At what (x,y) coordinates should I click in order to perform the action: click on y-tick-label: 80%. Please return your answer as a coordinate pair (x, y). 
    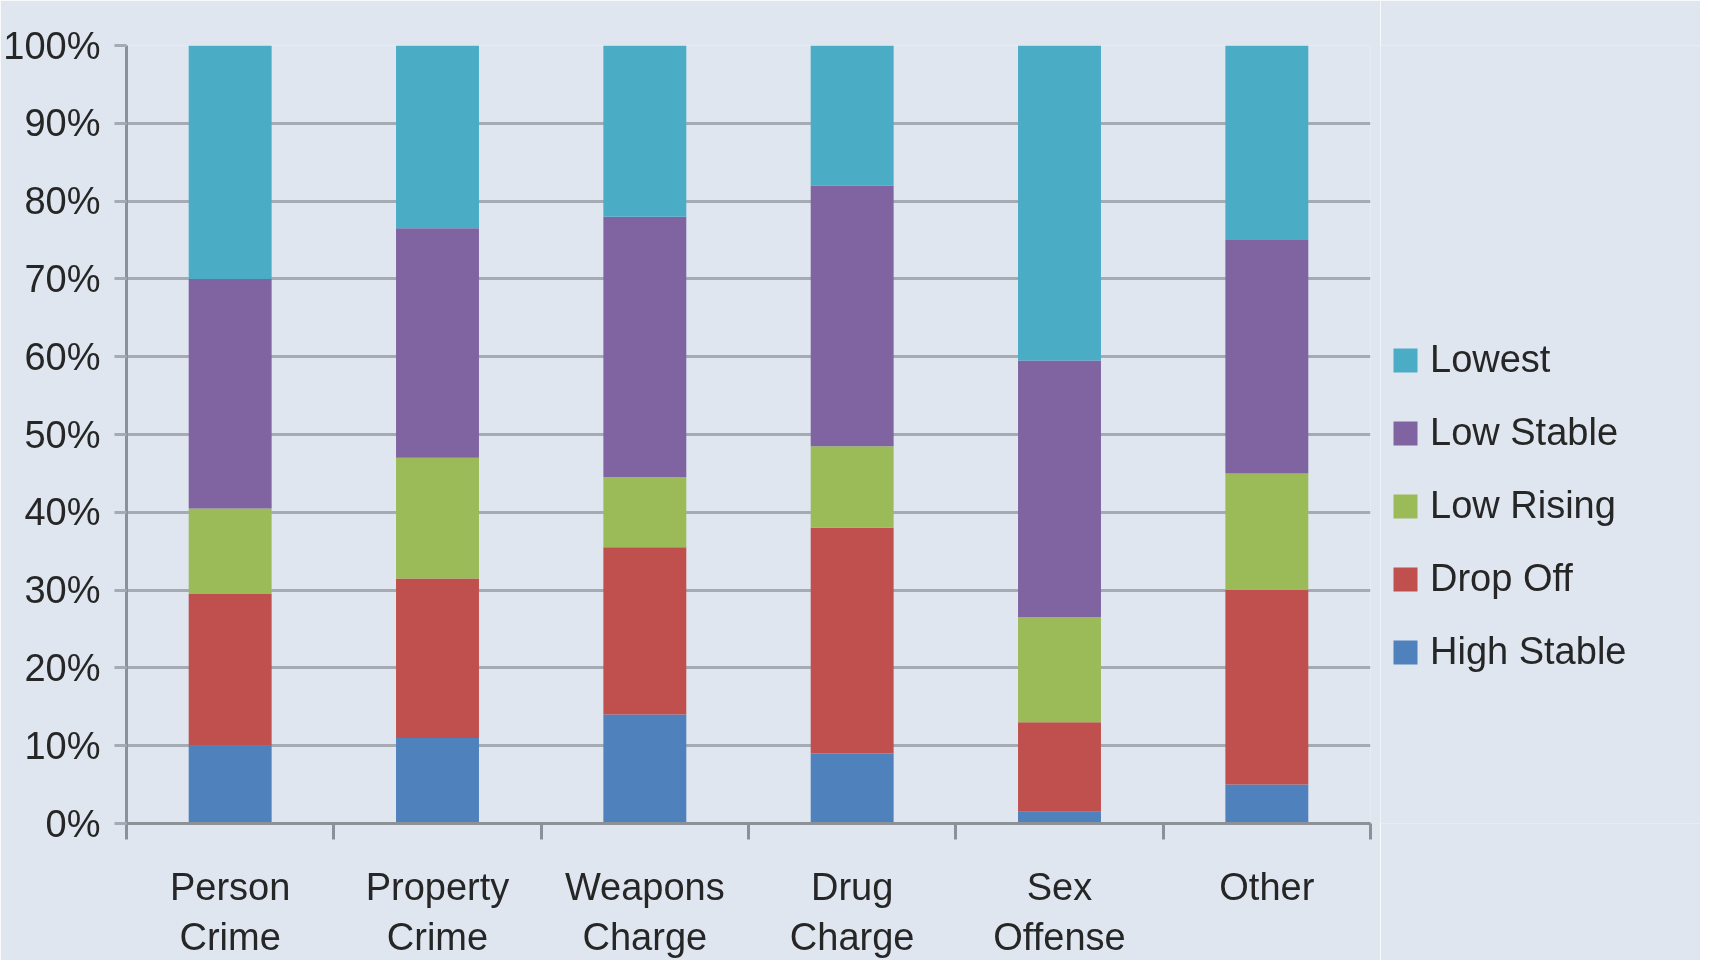
    Looking at the image, I should click on (62, 201).